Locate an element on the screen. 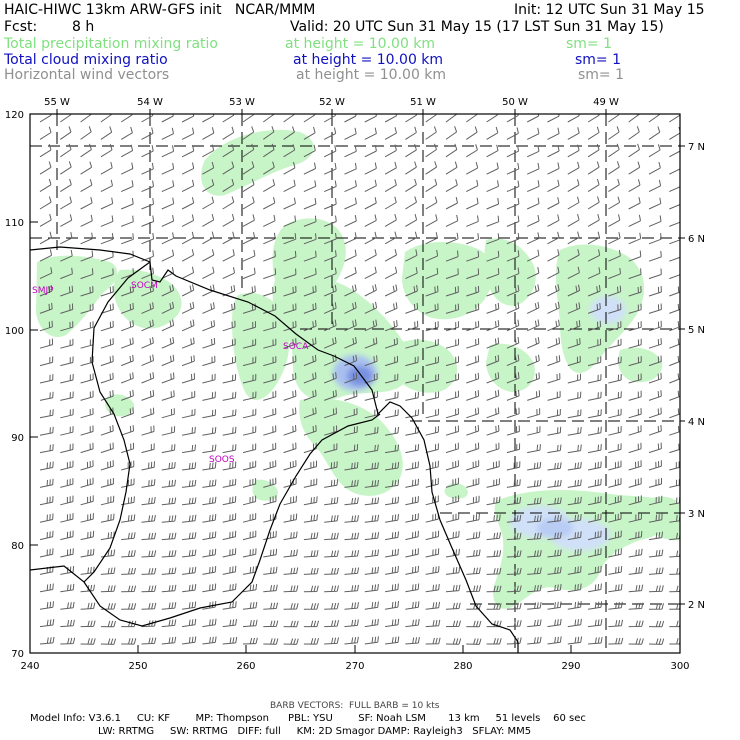 This screenshot has width=740, height=740. y-tick-label: 90 is located at coordinates (17, 438).